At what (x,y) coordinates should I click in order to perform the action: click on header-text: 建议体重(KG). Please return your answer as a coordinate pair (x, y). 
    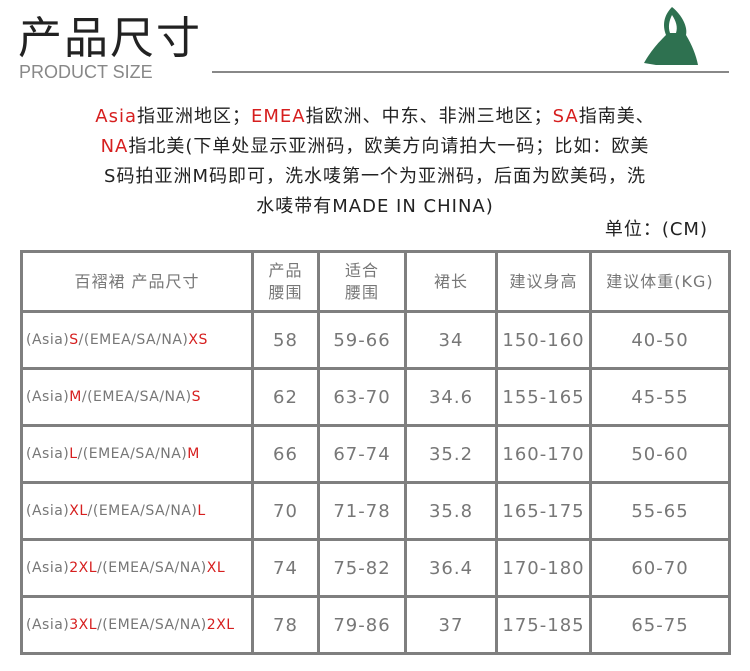
    Looking at the image, I should click on (660, 281).